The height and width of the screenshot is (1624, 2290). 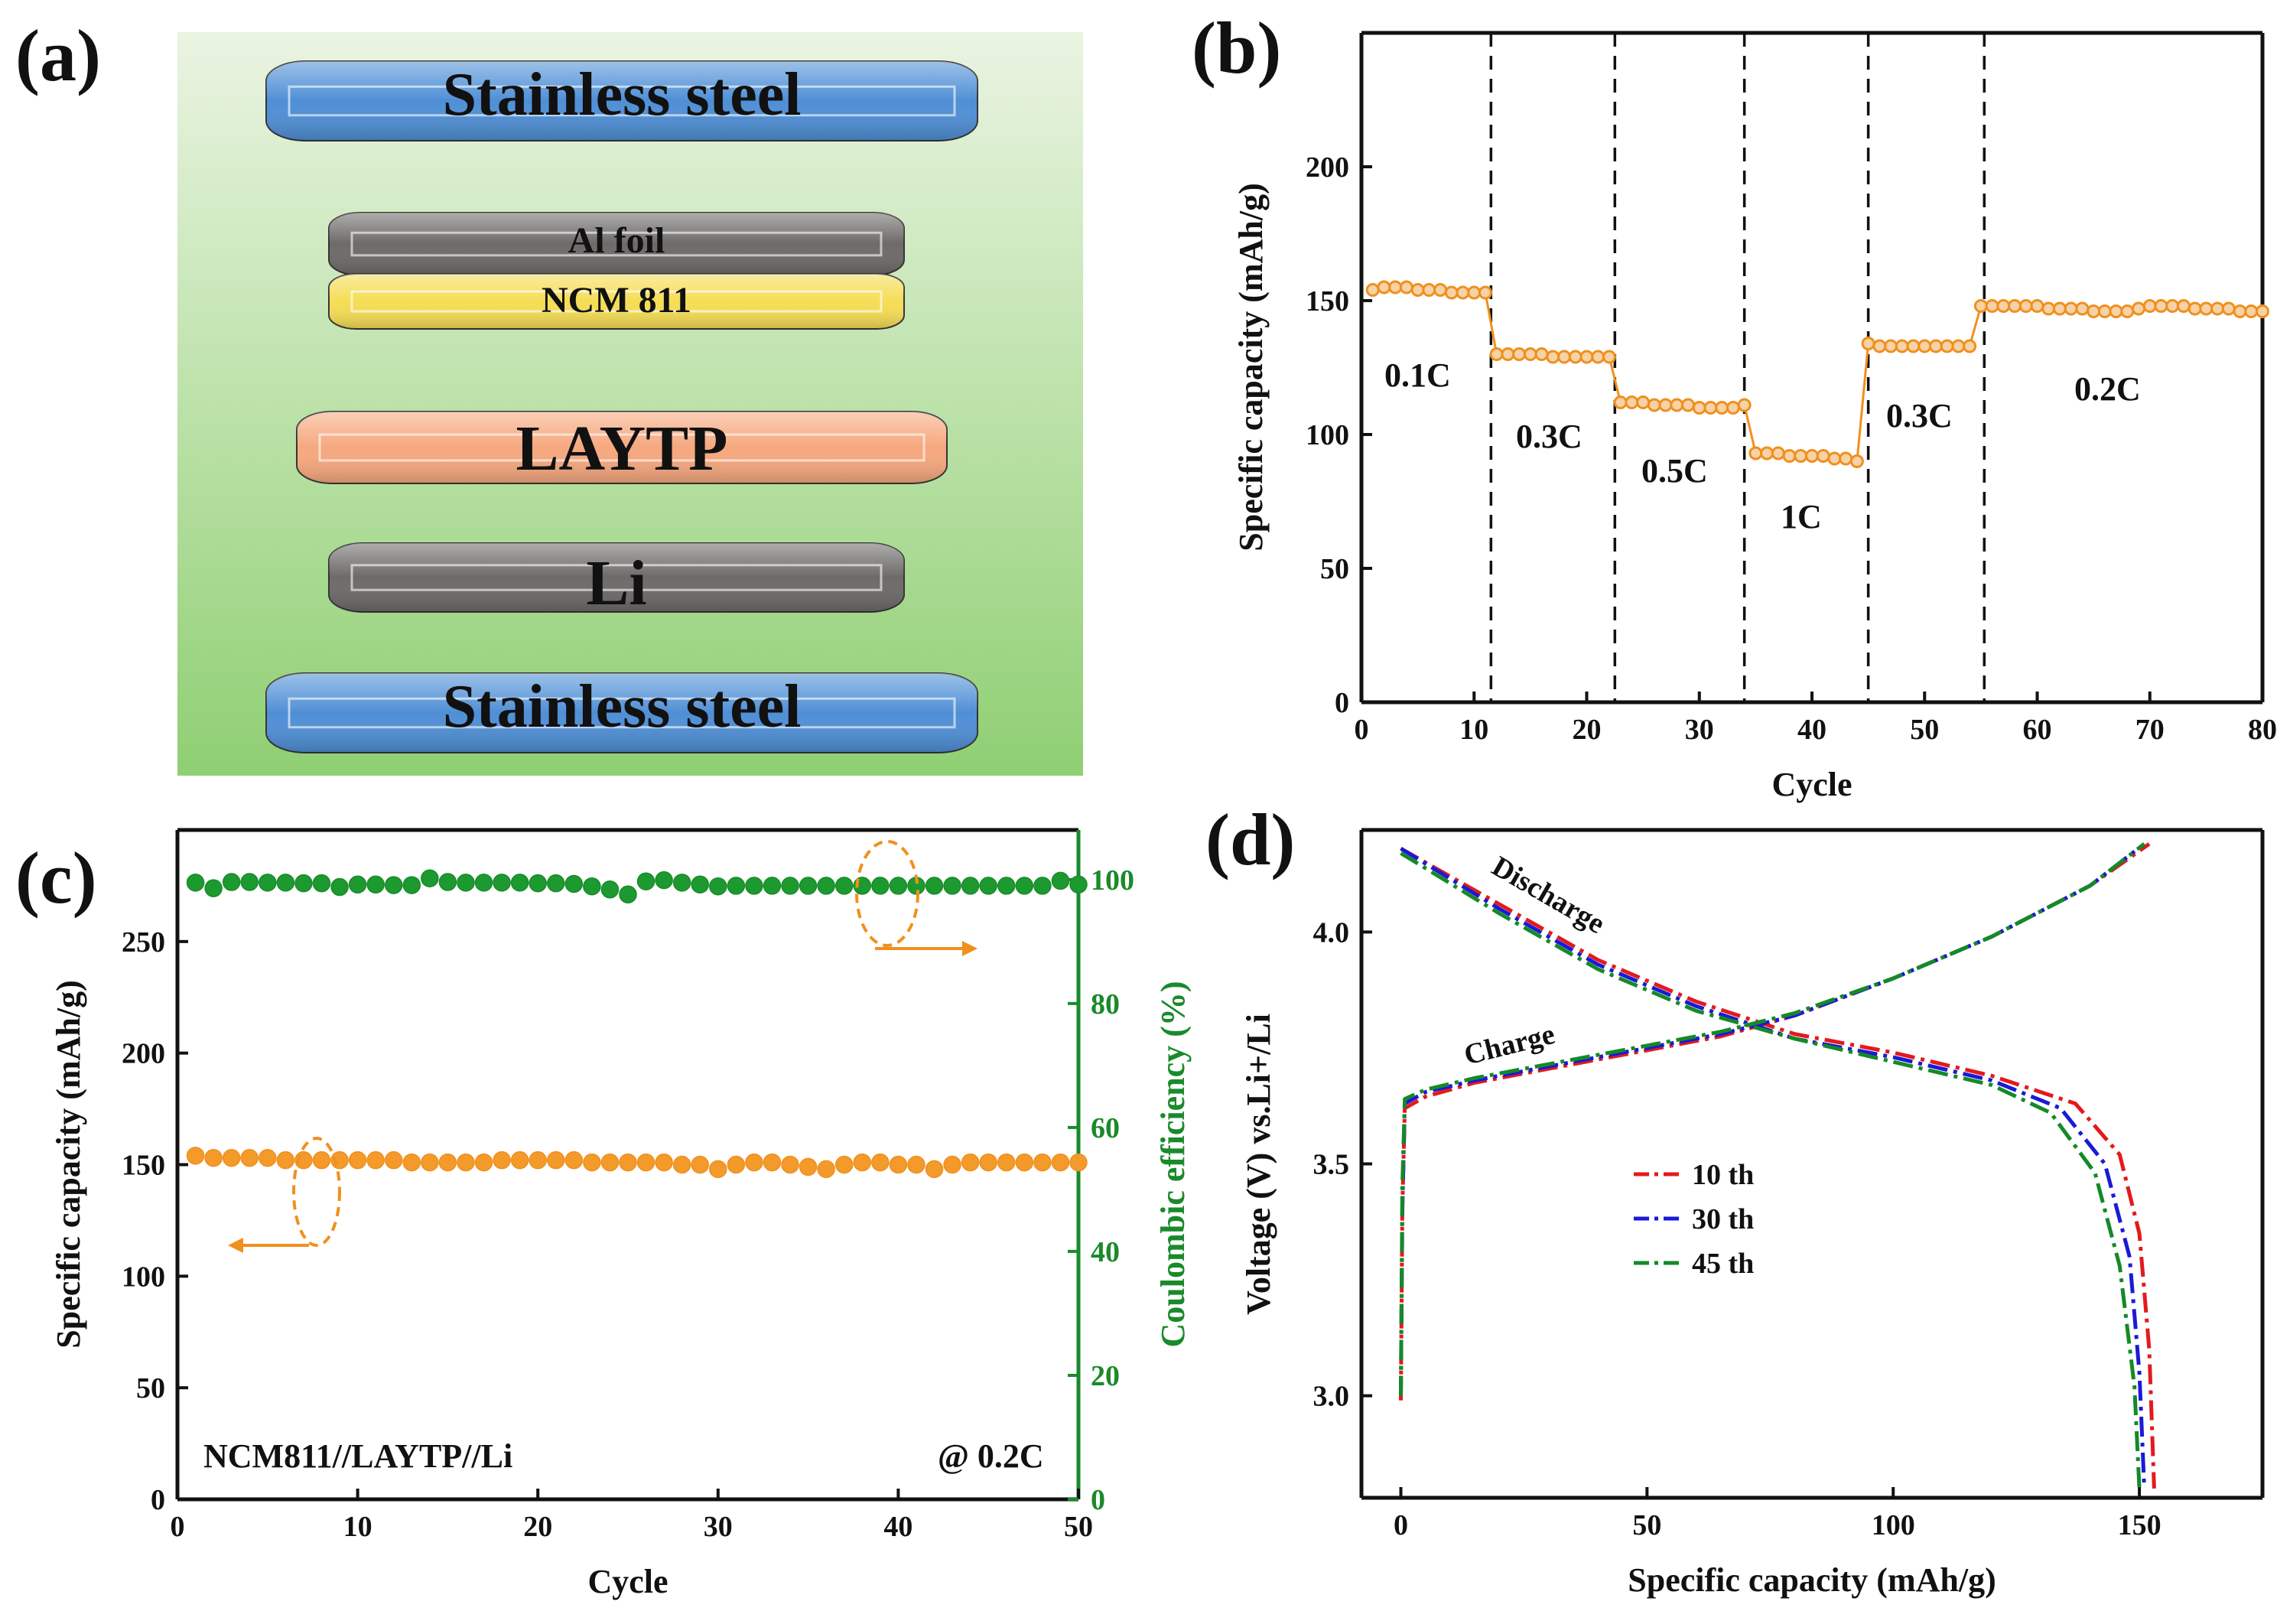 I want to click on c-y-tick-label-0: 0, so click(x=158, y=1500).